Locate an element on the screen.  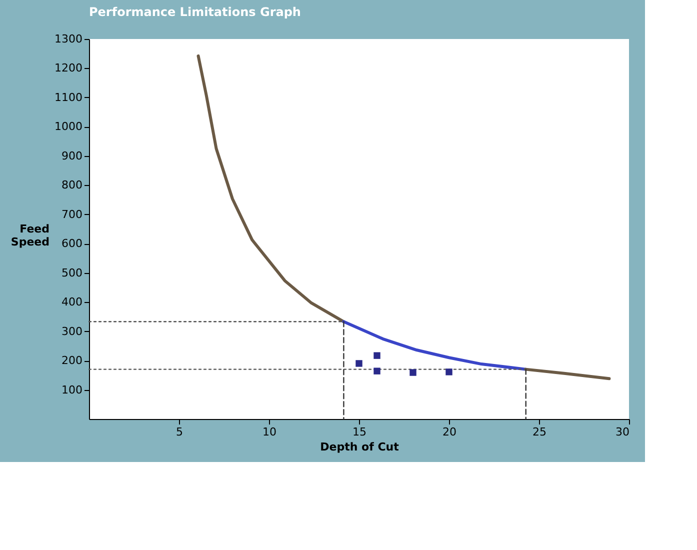
y-tick-label: 900 is located at coordinates (72, 155).